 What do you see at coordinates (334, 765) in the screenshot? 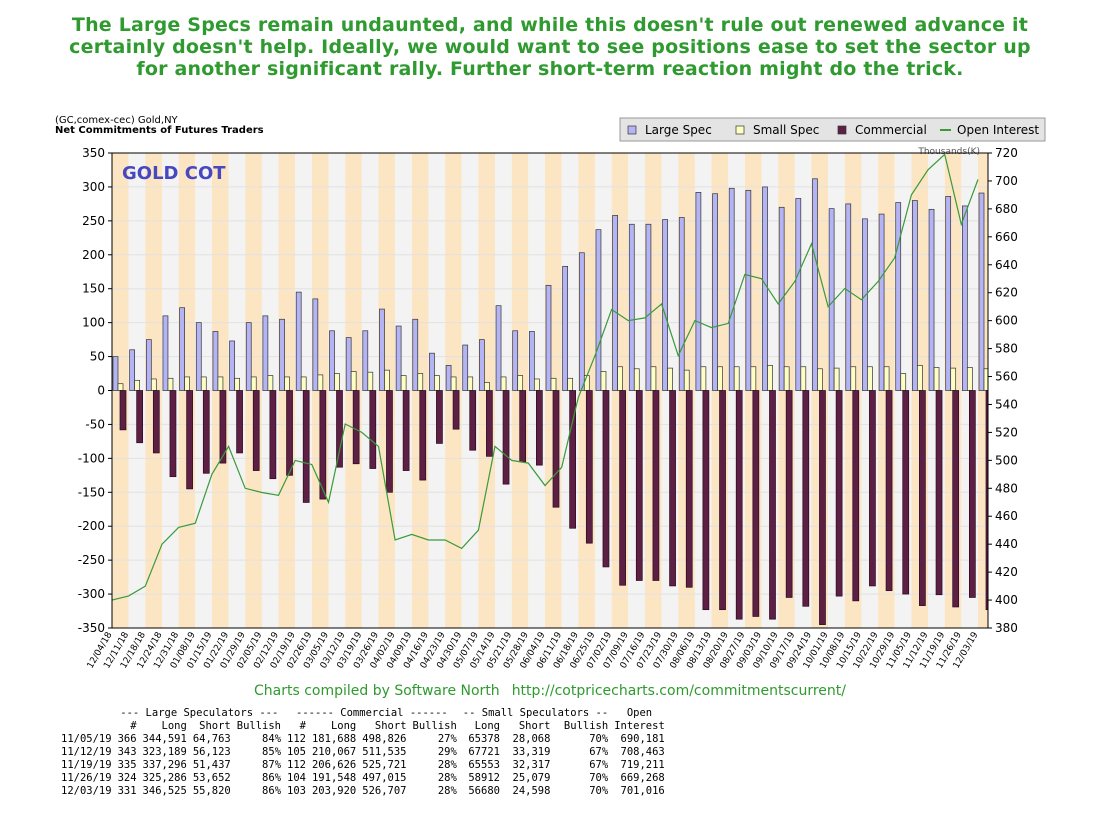
I see `table-cell: 206,626` at bounding box center [334, 765].